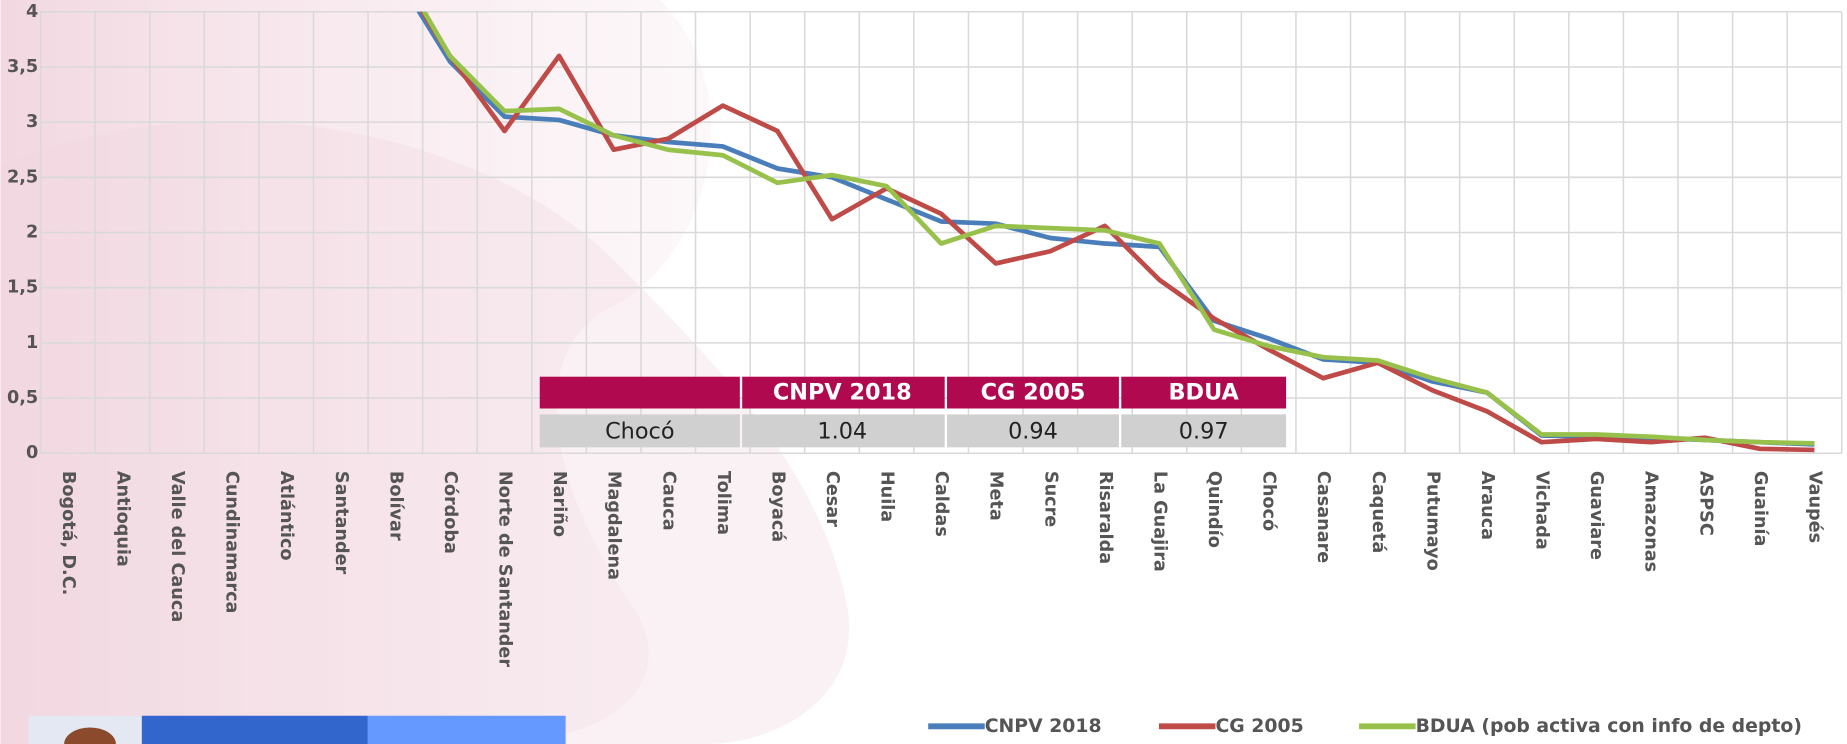  I want to click on x-tick-label: Vichada, so click(1542, 510).